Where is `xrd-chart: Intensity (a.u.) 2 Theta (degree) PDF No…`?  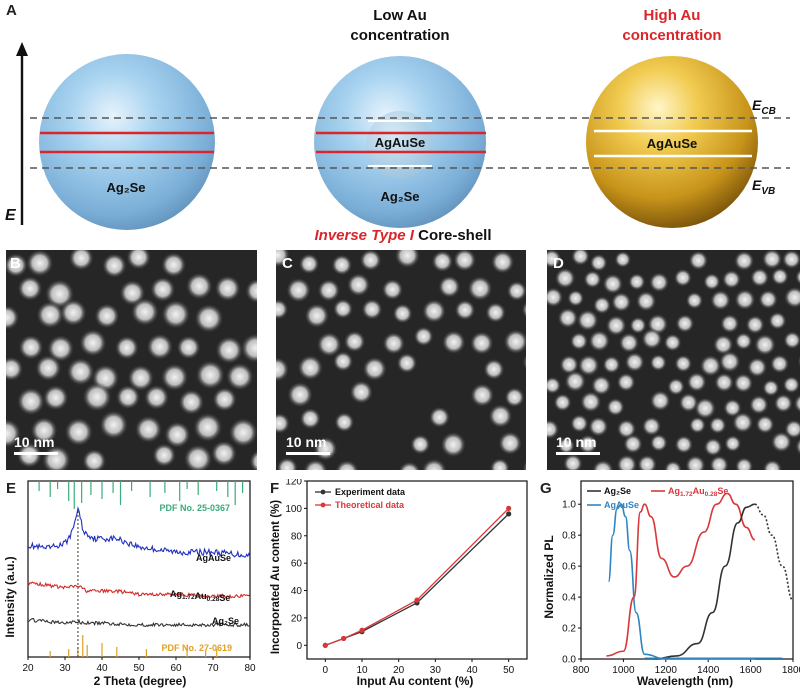
xrd-chart: Intensity (a.u.) 2 Theta (degree) PDF No… is located at coordinates (129, 584).